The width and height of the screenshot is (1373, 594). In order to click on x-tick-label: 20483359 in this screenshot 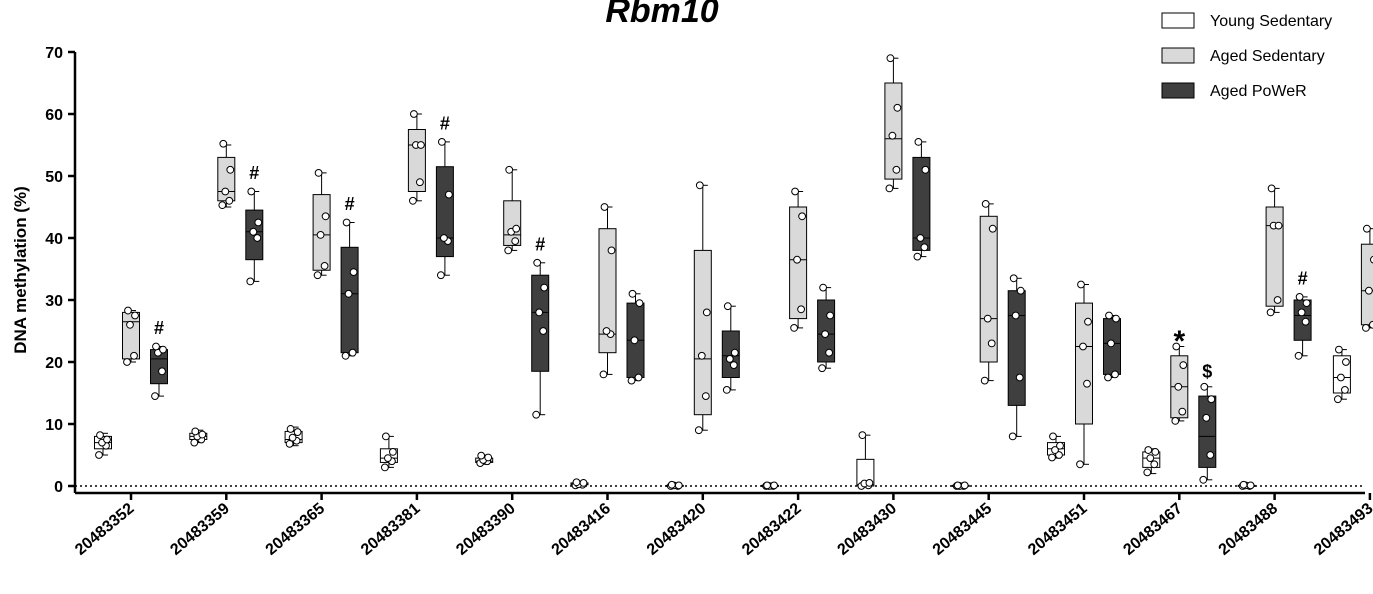, I will do `click(200, 529)`.